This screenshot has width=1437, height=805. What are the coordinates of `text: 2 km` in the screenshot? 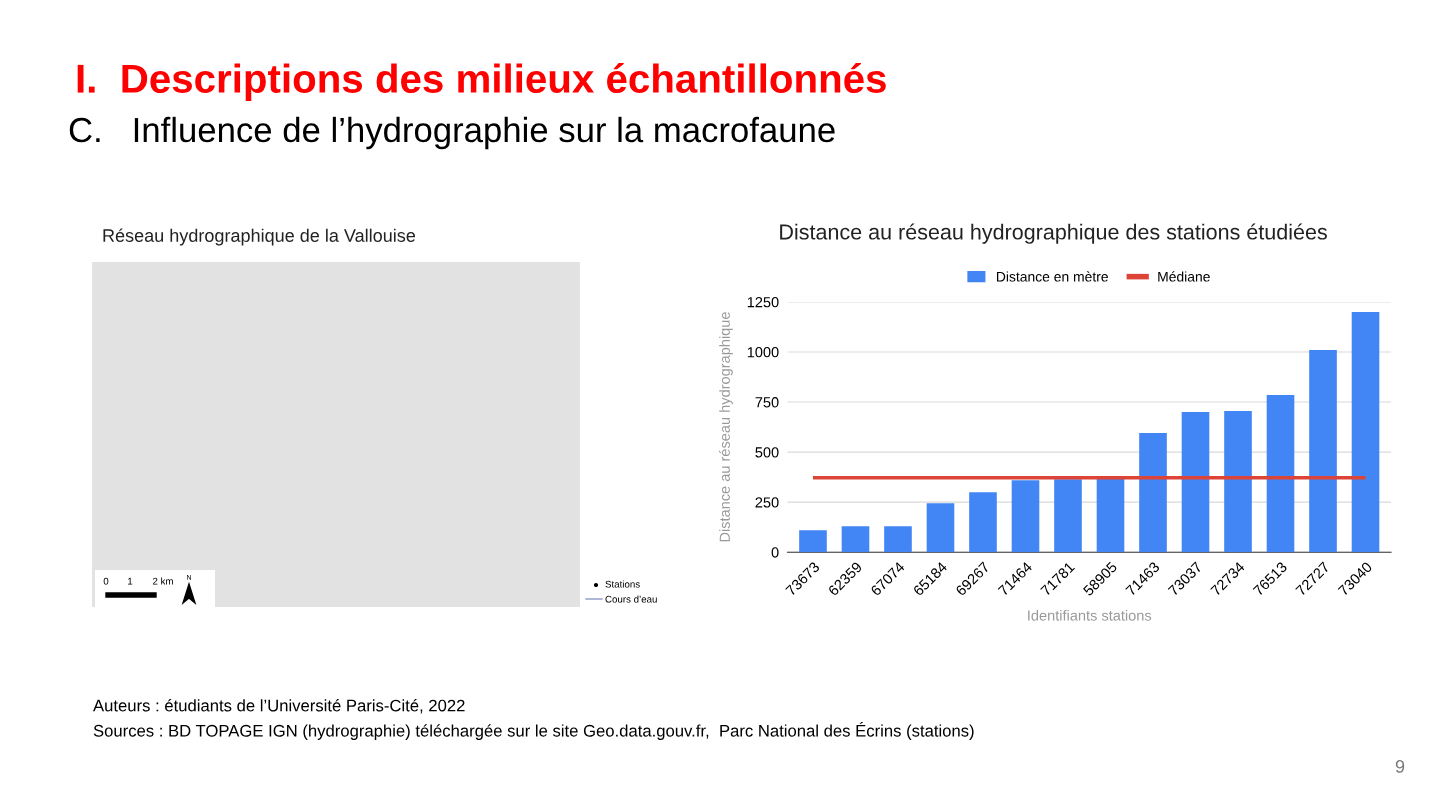 It's located at (162, 581).